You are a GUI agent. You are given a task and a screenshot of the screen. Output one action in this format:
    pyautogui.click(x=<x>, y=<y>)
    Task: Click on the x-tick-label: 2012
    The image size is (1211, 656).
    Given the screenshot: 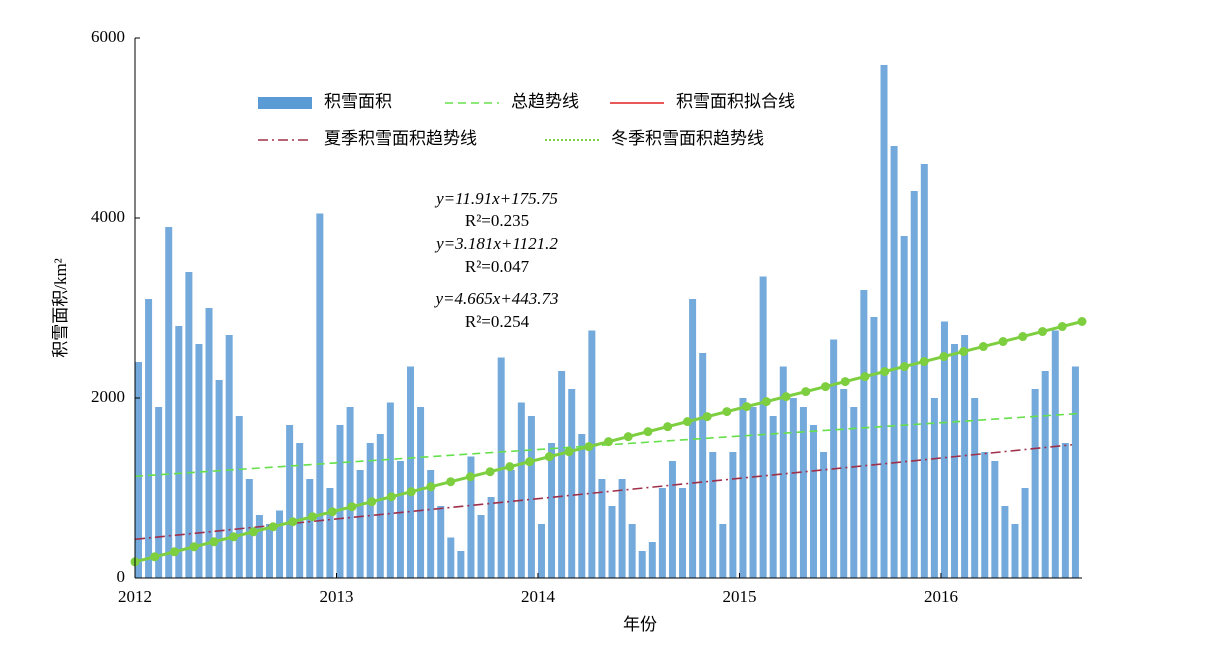 What is the action you would take?
    pyautogui.click(x=135, y=596)
    